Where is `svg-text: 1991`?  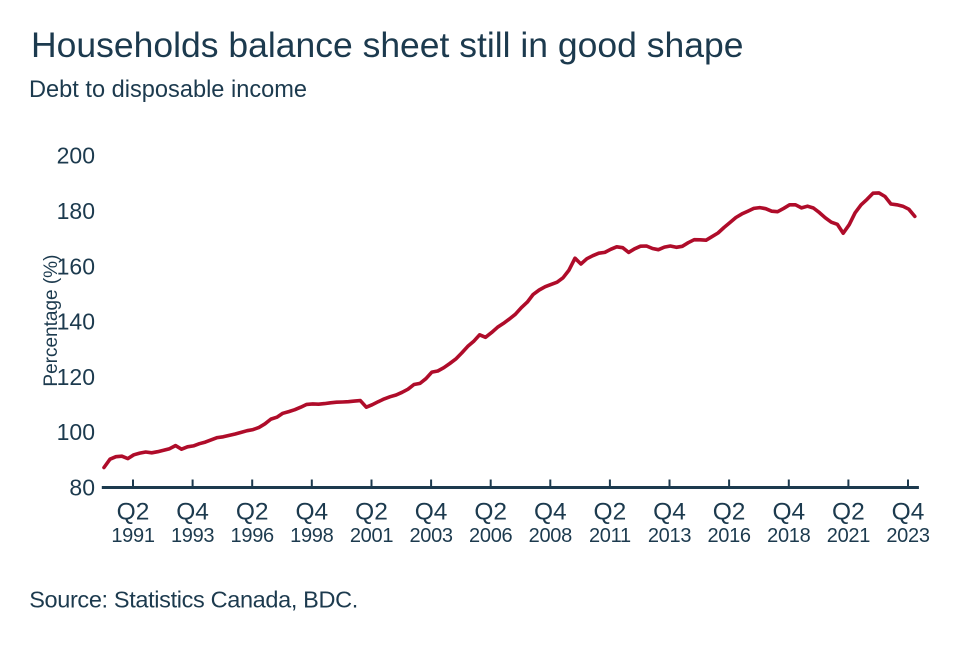
svg-text: 1991 is located at coordinates (132, 536).